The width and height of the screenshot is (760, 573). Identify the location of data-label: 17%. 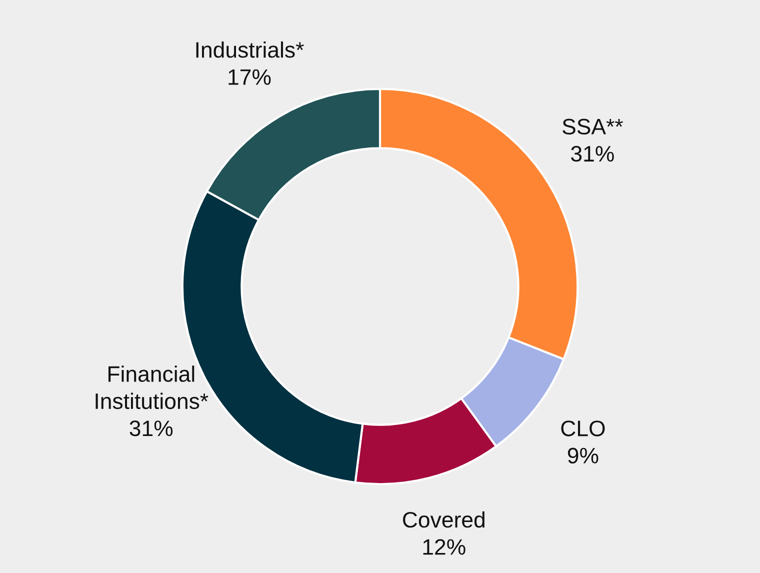
(249, 77).